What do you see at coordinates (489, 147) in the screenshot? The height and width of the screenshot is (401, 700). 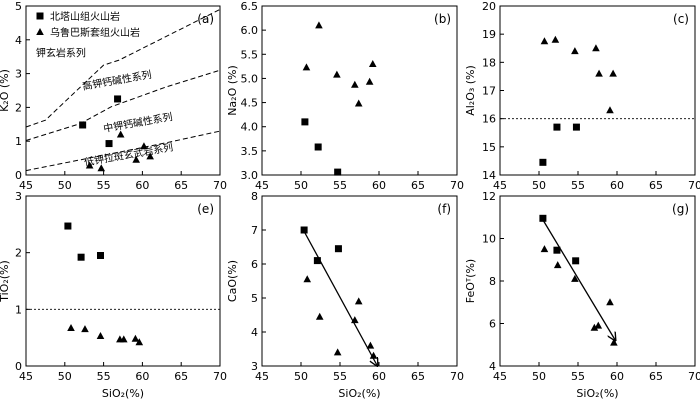 I see `y-tick-label: 15` at bounding box center [489, 147].